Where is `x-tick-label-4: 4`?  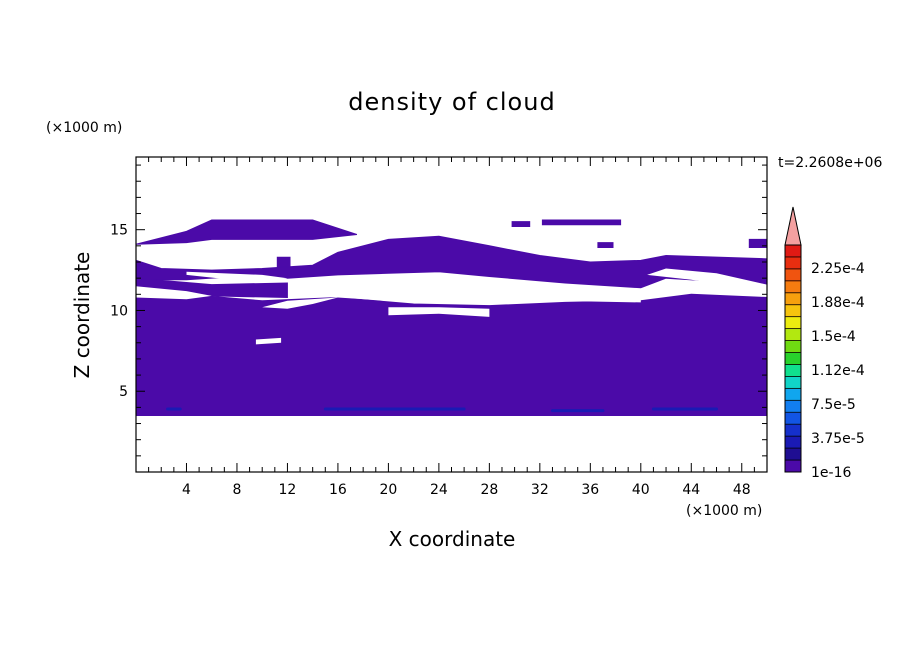
x-tick-label-4: 4 is located at coordinates (186, 490).